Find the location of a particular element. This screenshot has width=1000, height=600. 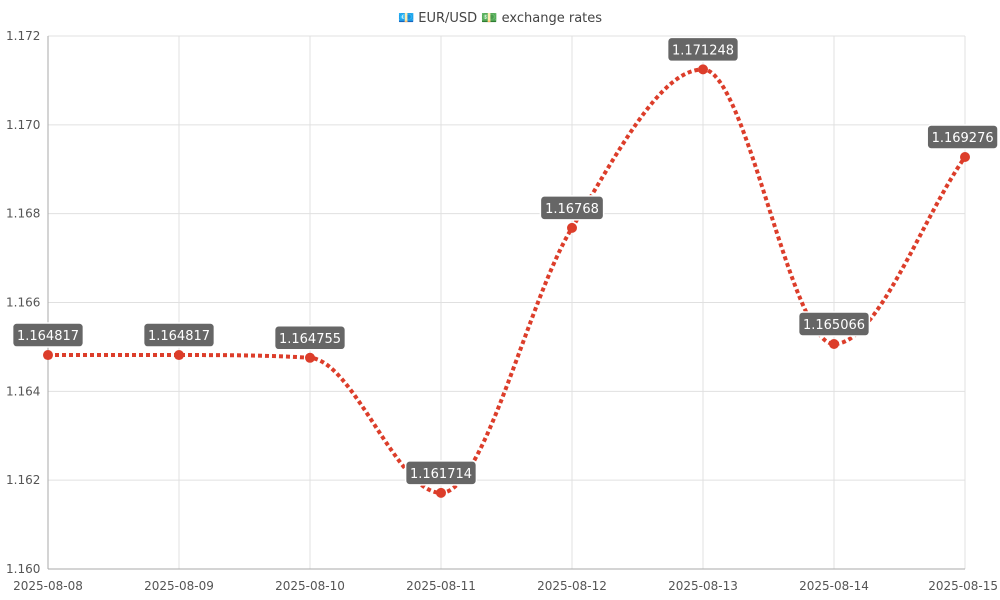

x-tick-label: 2025-08-09 is located at coordinates (179, 586).